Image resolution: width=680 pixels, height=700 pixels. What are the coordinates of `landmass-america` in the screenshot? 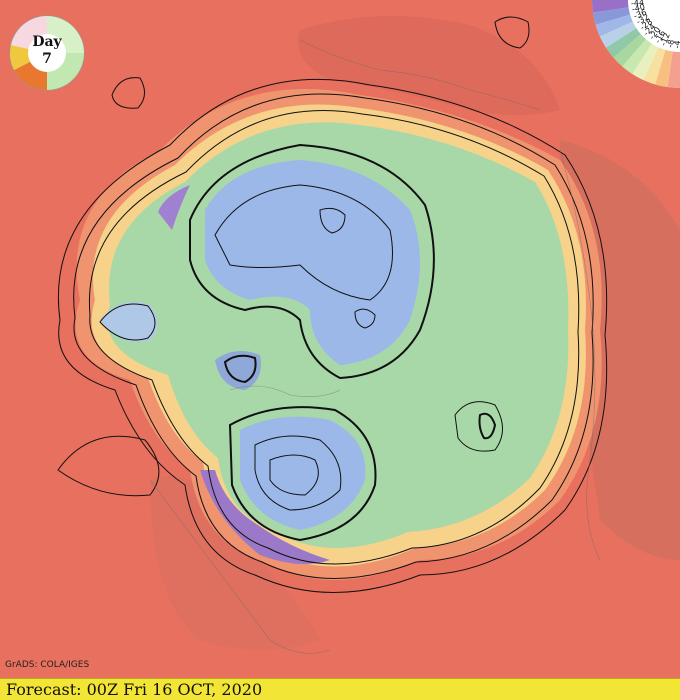 It's located at (235, 563).